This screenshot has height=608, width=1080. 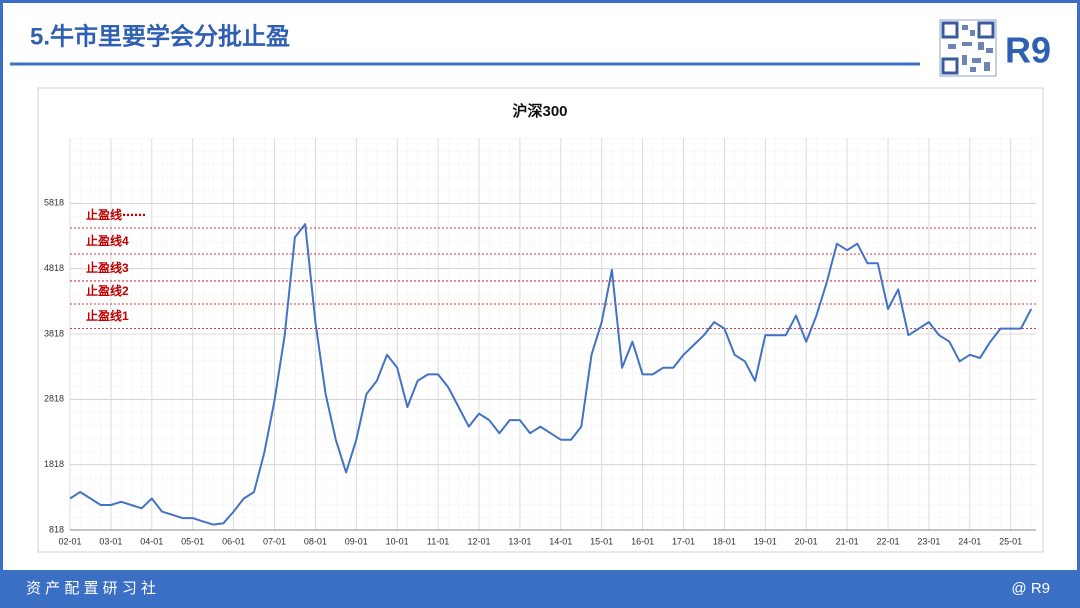 I want to click on x-tick-label: 07-01, so click(x=274, y=541).